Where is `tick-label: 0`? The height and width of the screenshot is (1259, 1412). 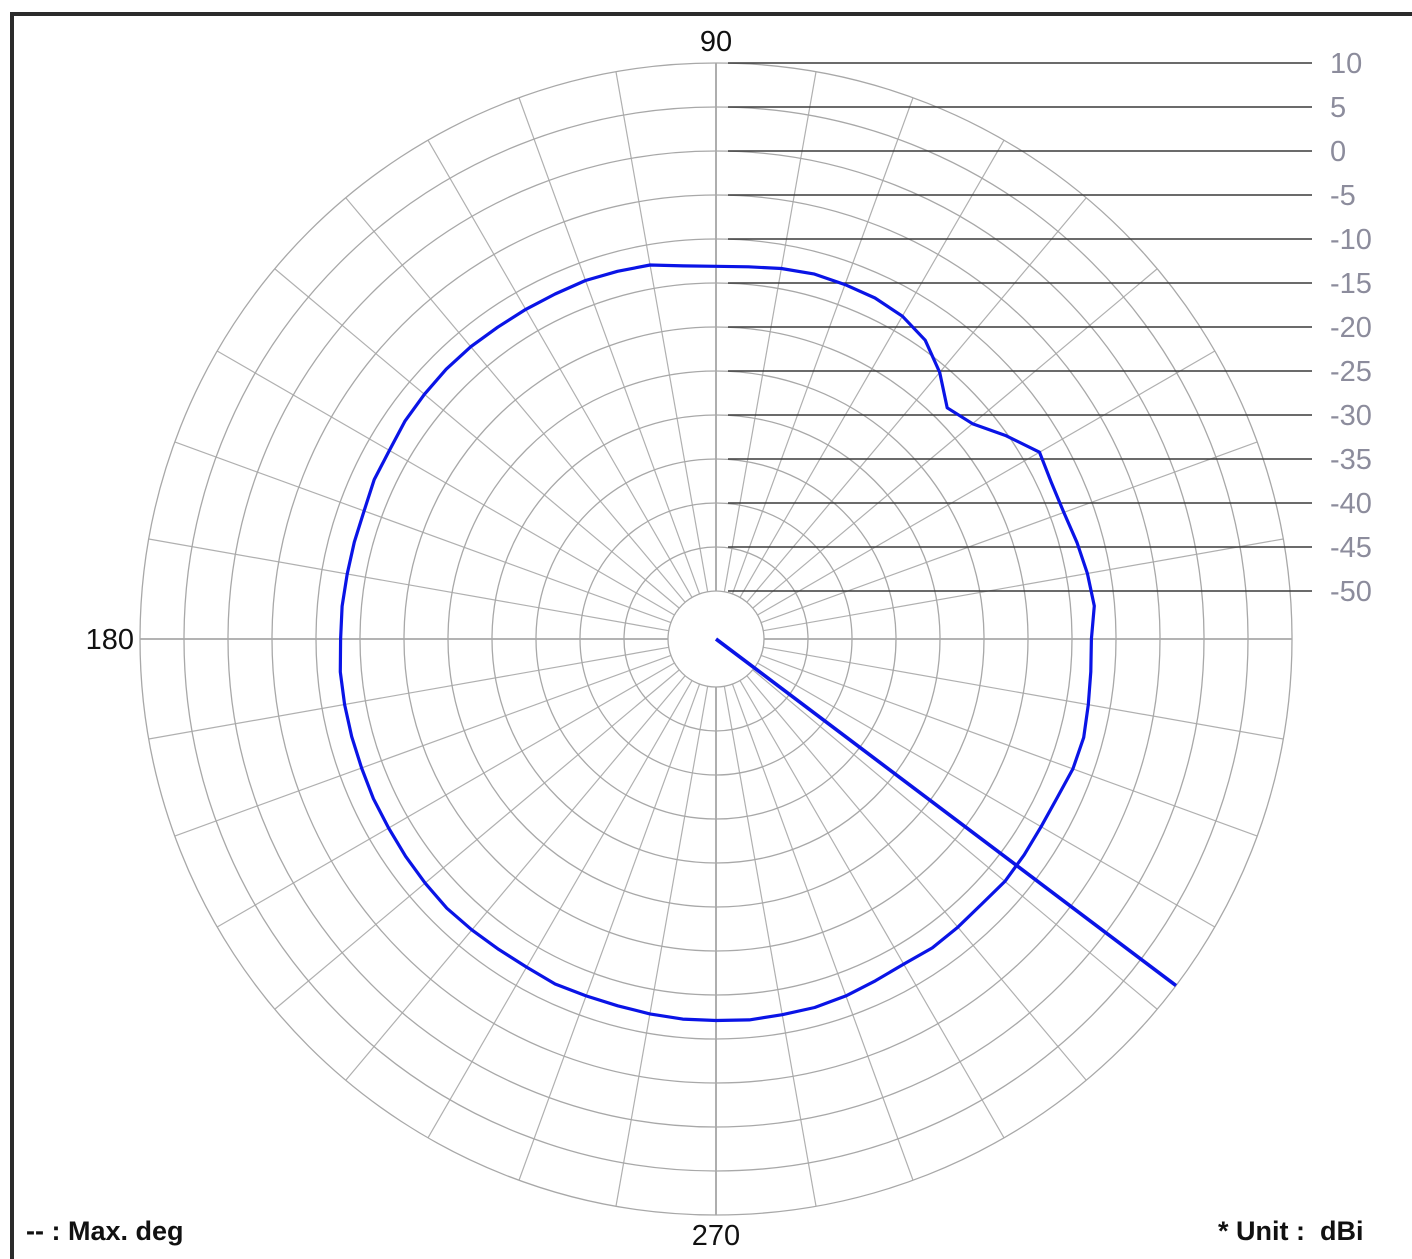 tick-label: 0 is located at coordinates (1338, 152).